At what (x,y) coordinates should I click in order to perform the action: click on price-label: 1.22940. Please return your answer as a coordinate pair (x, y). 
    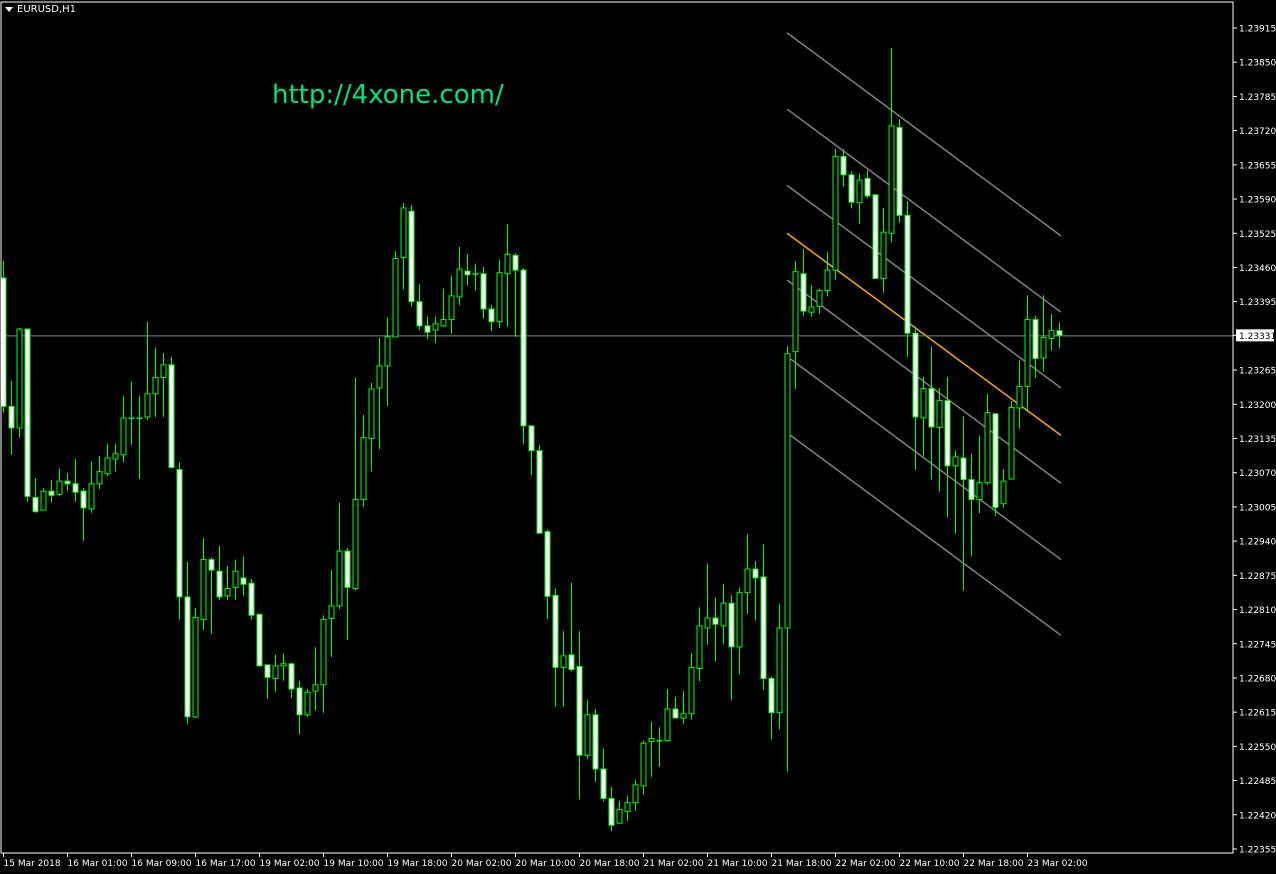
    Looking at the image, I should click on (1257, 543).